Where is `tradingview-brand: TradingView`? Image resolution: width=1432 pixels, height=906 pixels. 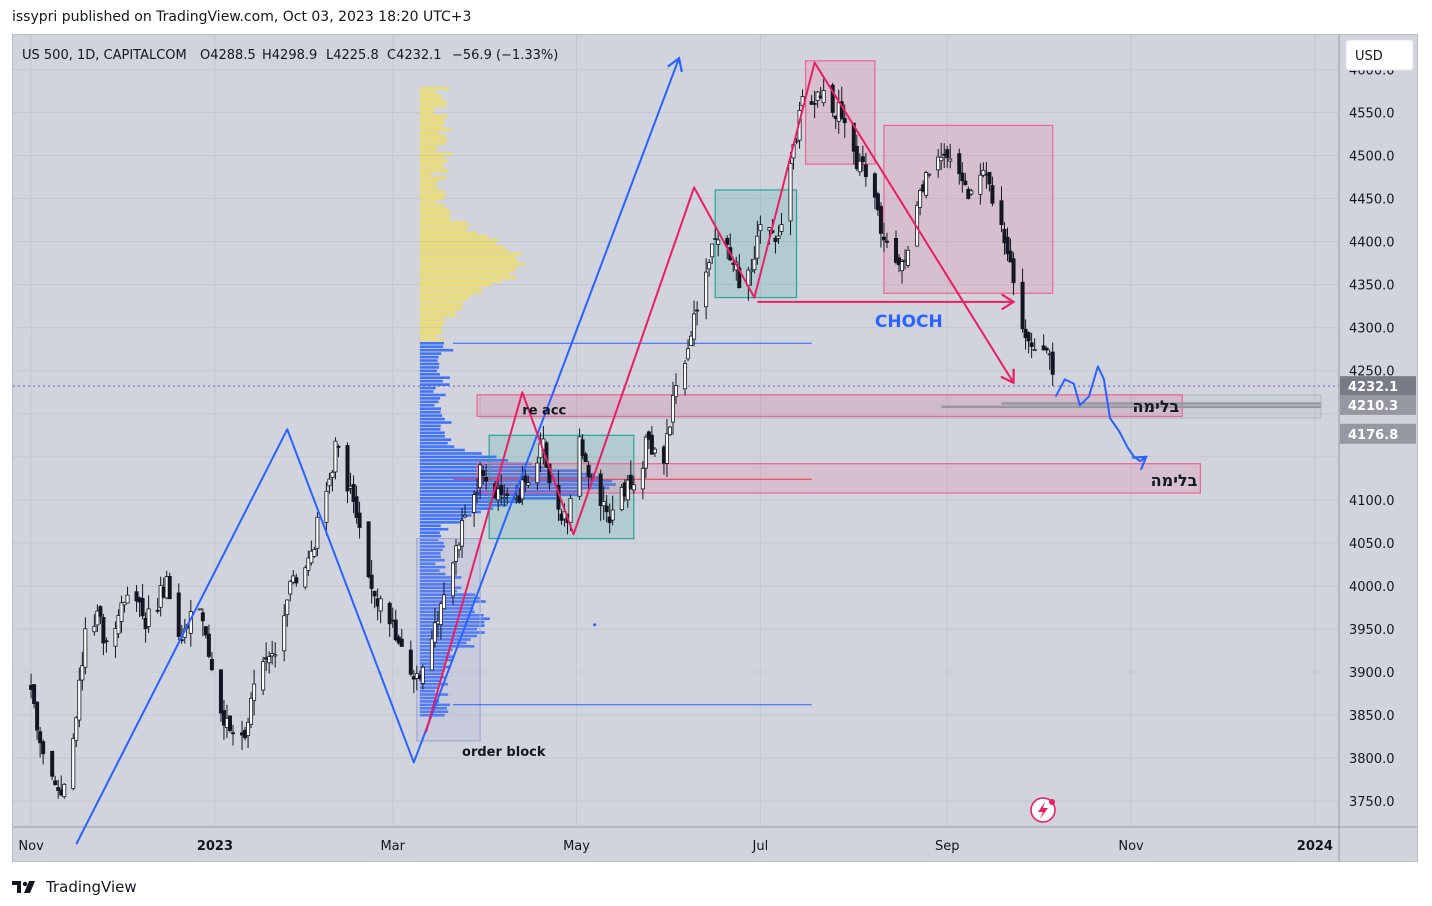
tradingview-brand: TradingView is located at coordinates (91, 887).